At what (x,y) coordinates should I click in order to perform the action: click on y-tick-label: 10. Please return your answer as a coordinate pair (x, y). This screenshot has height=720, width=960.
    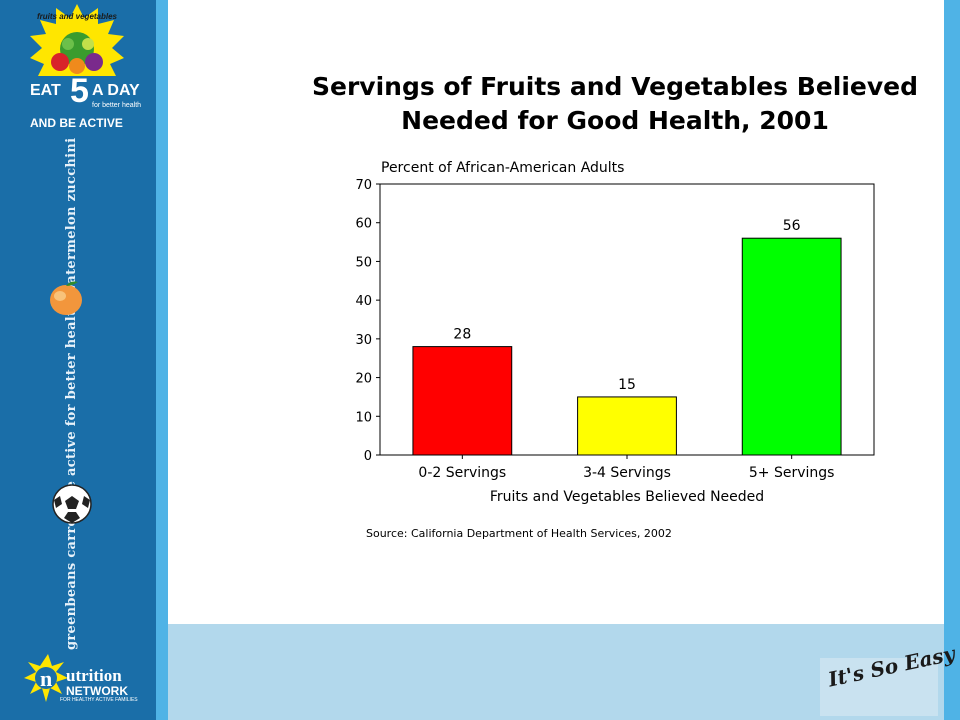
    Looking at the image, I should click on (363, 417).